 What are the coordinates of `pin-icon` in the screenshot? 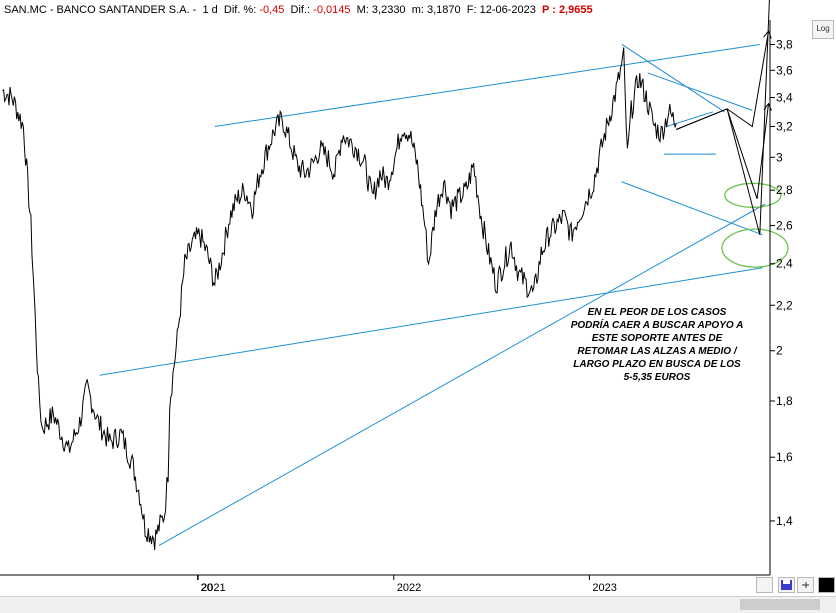 It's located at (805, 585).